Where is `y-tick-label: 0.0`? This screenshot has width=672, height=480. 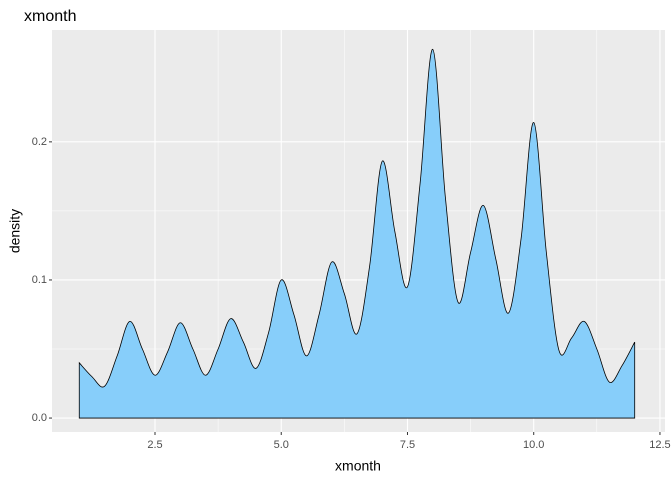 y-tick-label: 0.0 is located at coordinates (39, 418).